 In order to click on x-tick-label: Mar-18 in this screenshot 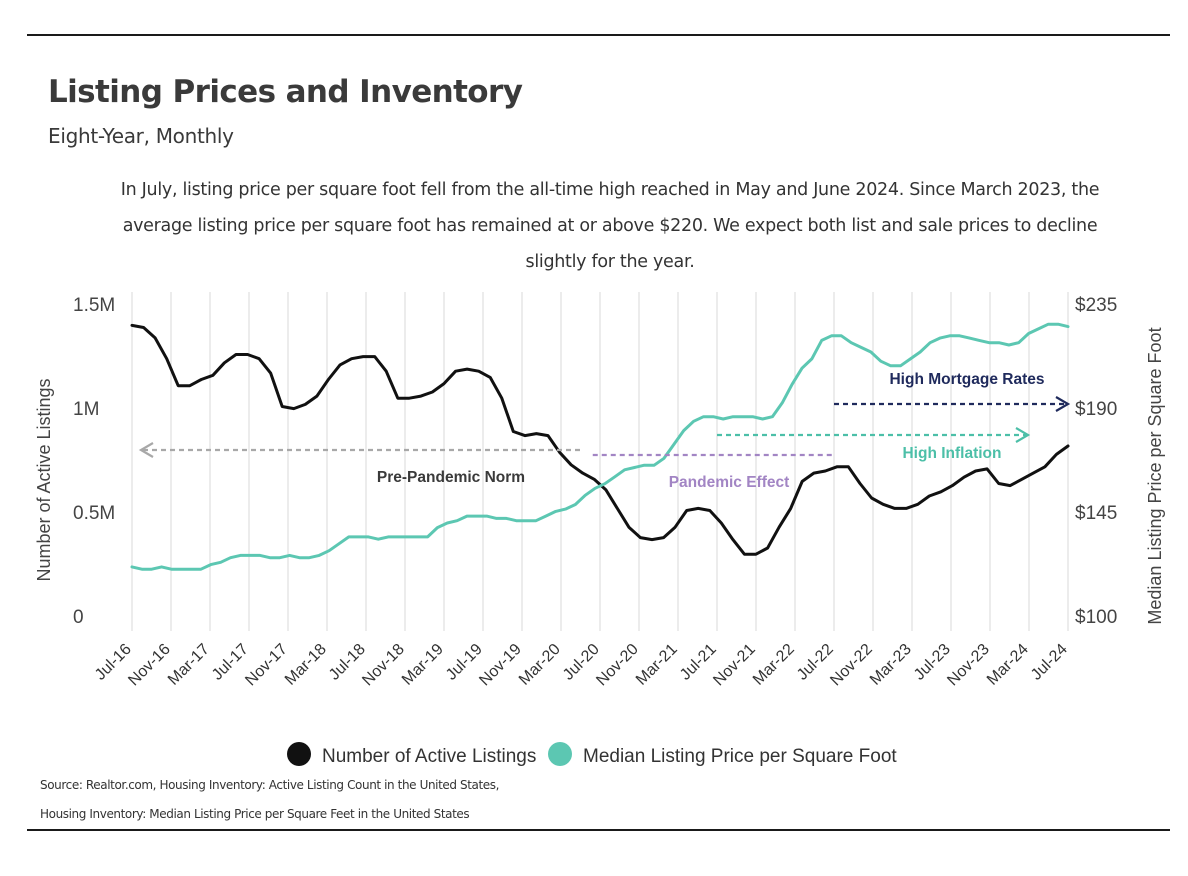, I will do `click(306, 665)`.